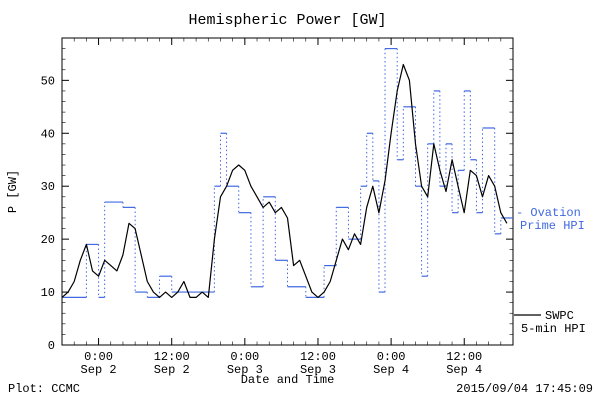 Image resolution: width=600 pixels, height=400 pixels. What do you see at coordinates (552, 226) in the screenshot?
I see `legend-ovation-line2: Prime HPI` at bounding box center [552, 226].